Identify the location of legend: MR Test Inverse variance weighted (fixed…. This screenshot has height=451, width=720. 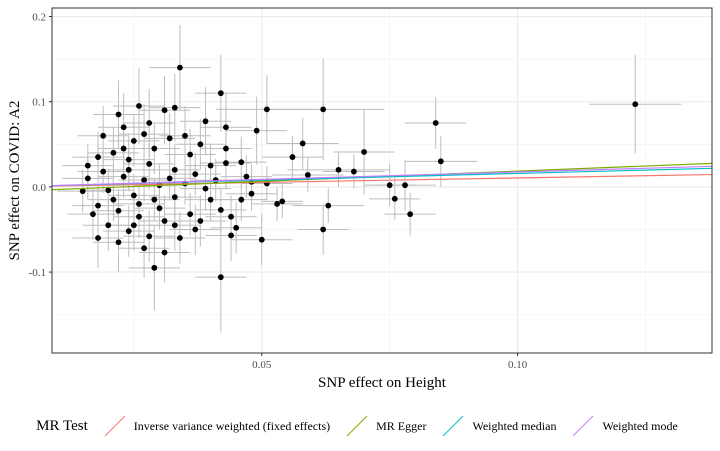
(360, 426).